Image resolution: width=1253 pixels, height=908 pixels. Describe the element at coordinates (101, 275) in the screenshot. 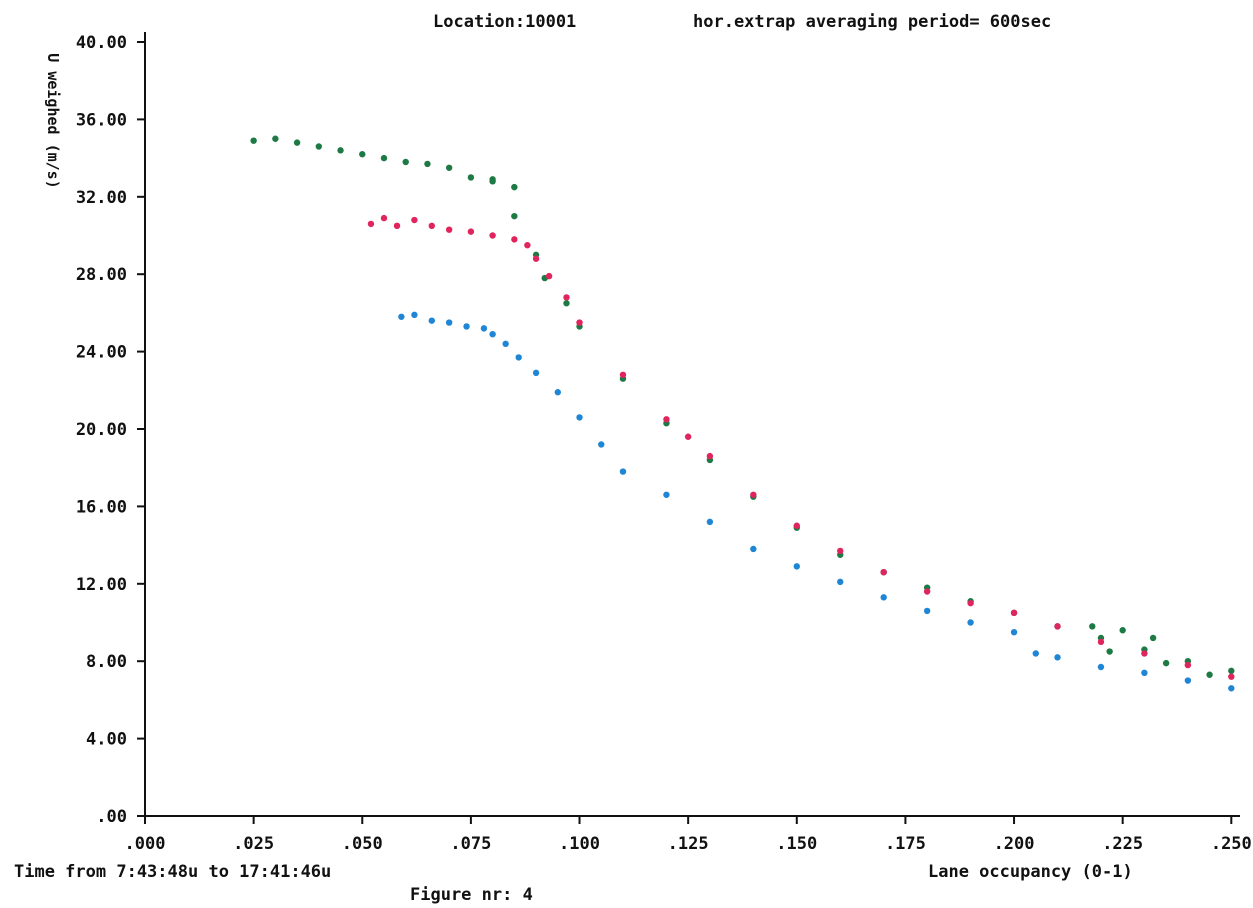

I see `y-tick-label: 28.00` at that location.